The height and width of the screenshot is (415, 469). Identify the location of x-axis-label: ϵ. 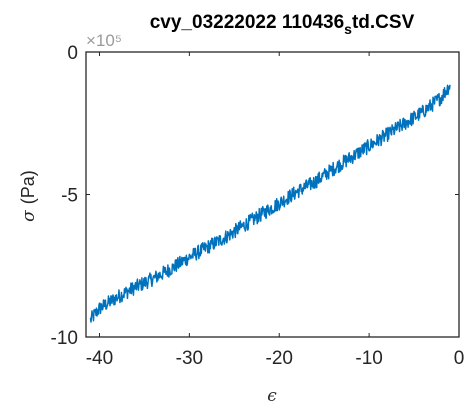
(272, 396).